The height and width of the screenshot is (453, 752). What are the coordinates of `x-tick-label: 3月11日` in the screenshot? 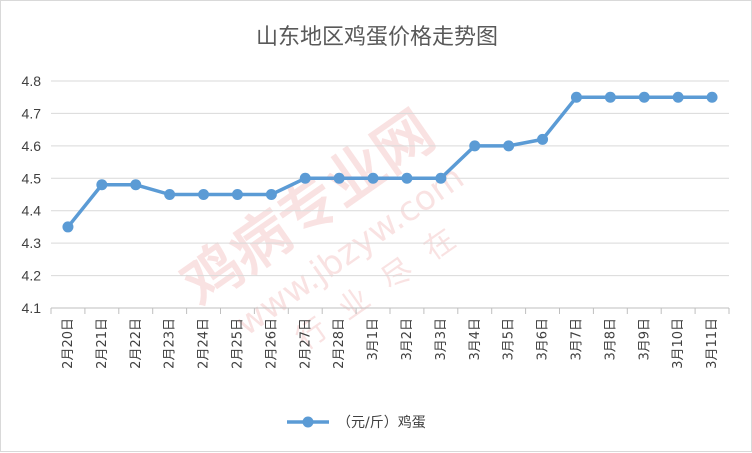 It's located at (712, 343).